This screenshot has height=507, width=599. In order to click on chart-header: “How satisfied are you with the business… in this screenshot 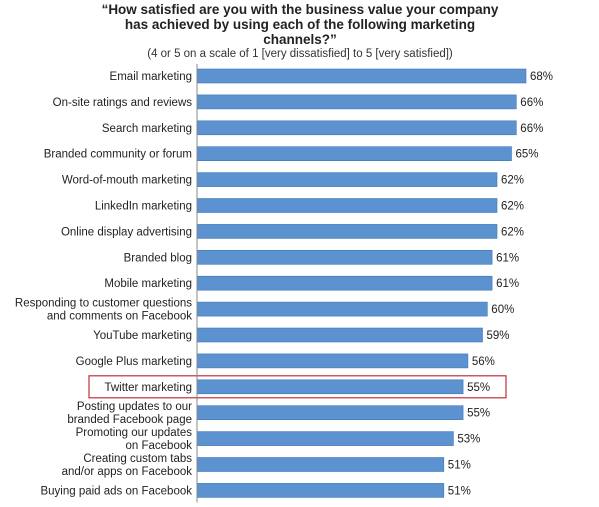, I will do `click(300, 32)`.